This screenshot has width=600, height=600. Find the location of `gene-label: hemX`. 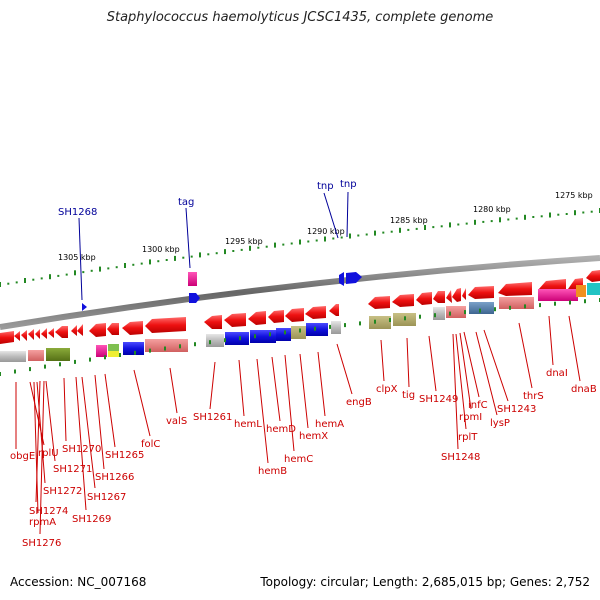

gene-label: hemX is located at coordinates (313, 436).